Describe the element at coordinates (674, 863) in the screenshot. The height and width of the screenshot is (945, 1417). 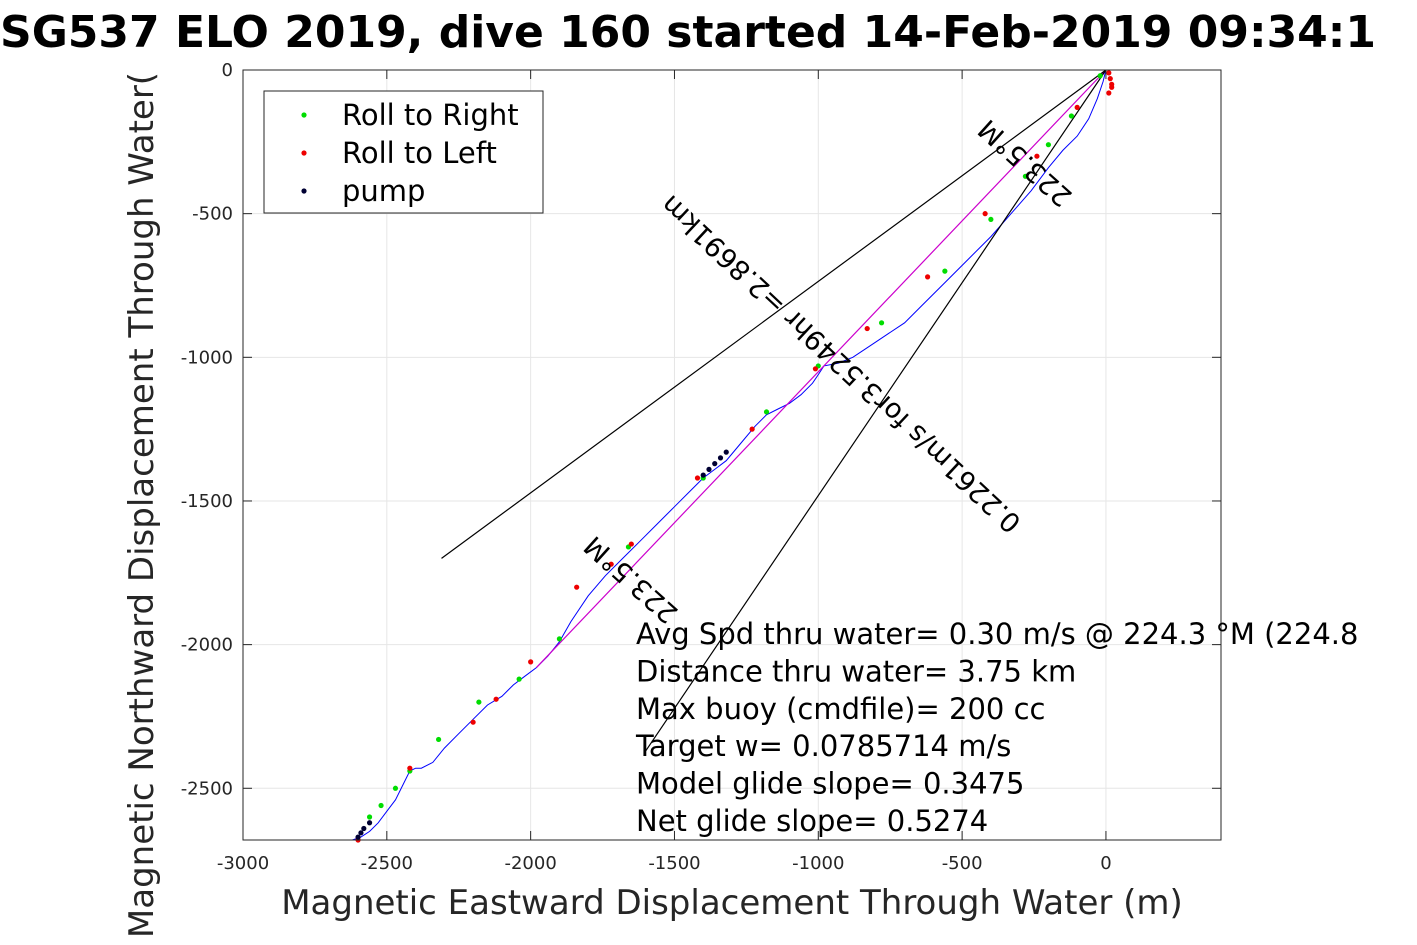
I see `x-tick-label: -1500` at that location.